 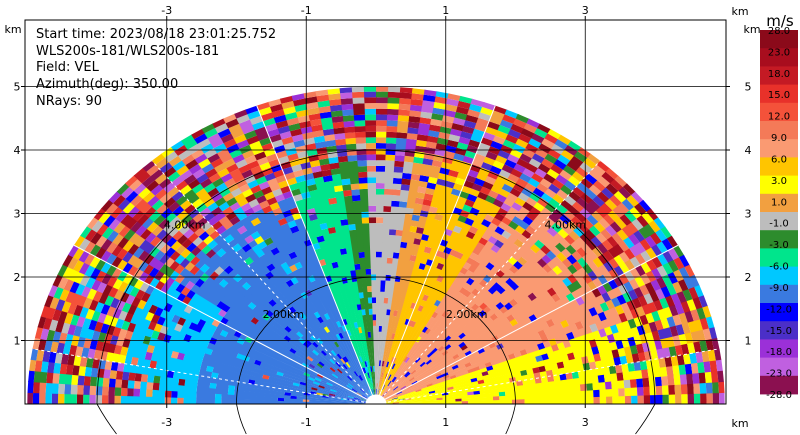 What do you see at coordinates (748, 341) in the screenshot?
I see `y-tick-label-right: 1` at bounding box center [748, 341].